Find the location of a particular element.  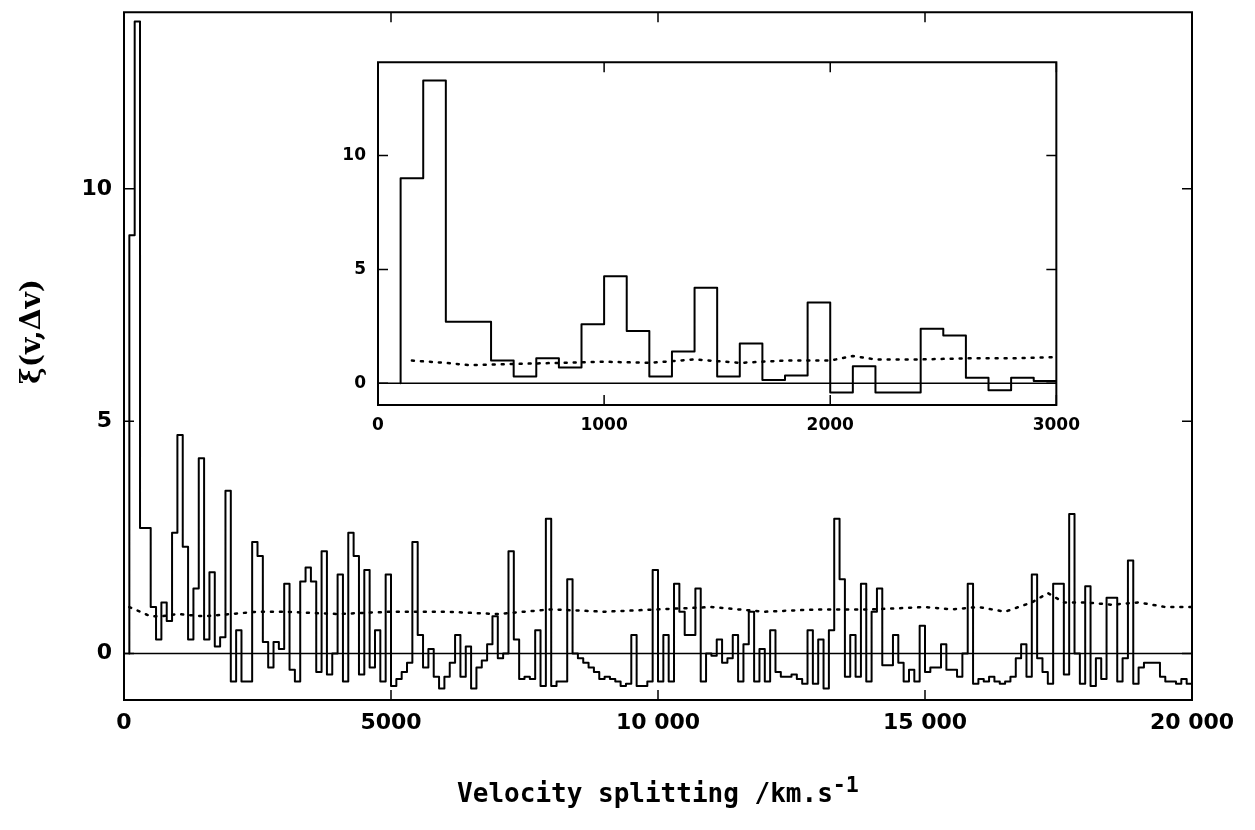

x-axis-title: Velocity splitting /km.s$^{-1}$ is located at coordinates (658, 790).